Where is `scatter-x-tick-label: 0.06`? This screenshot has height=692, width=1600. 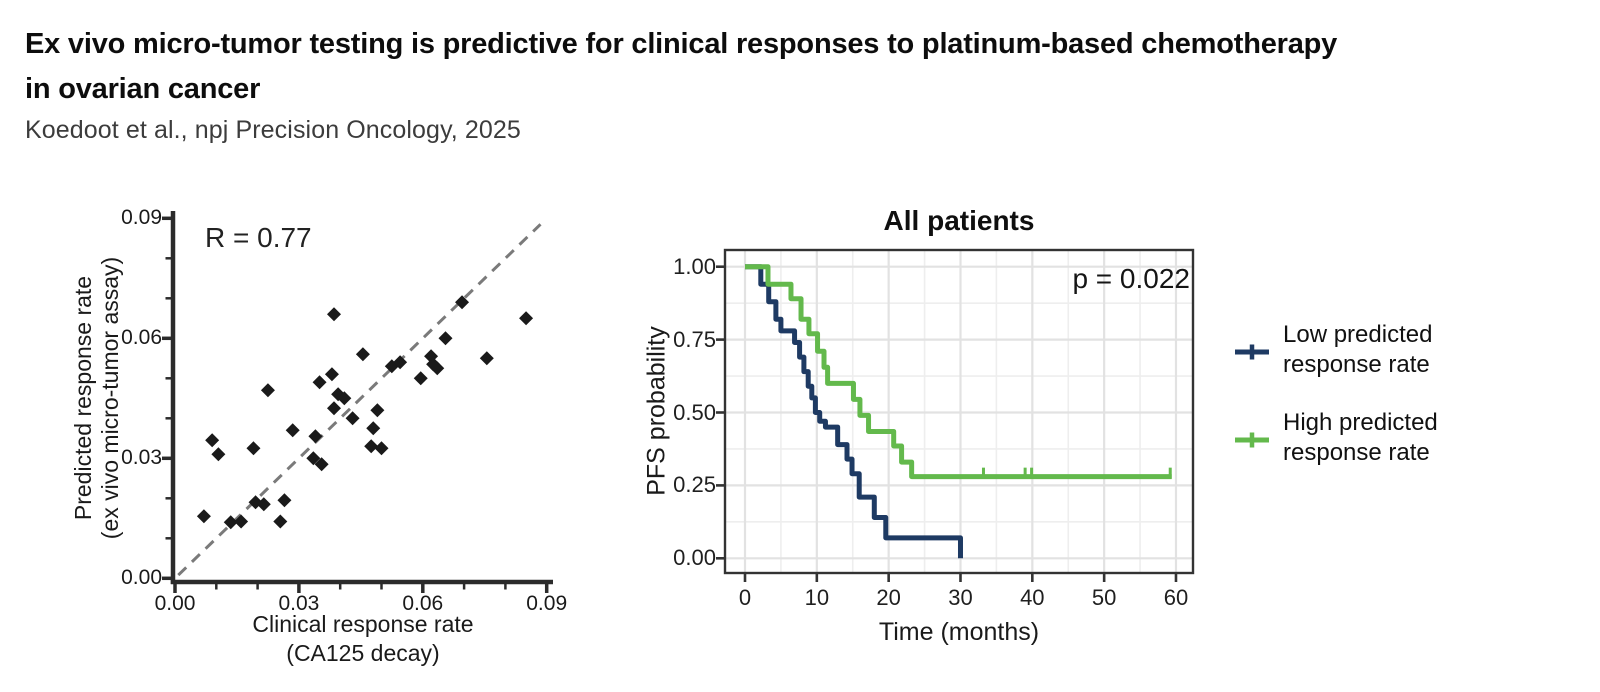 scatter-x-tick-label: 0.06 is located at coordinates (423, 603).